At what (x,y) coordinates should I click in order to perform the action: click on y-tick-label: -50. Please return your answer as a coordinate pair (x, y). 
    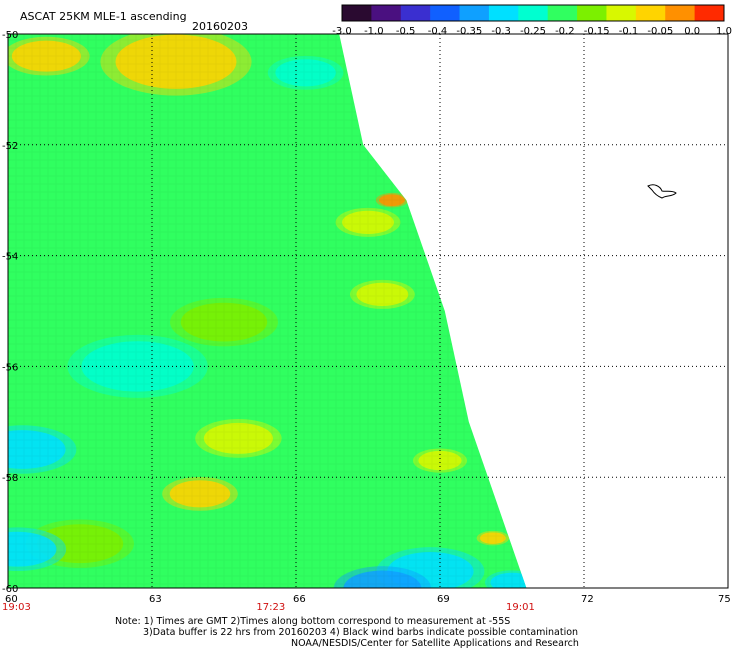
    Looking at the image, I should click on (10, 35).